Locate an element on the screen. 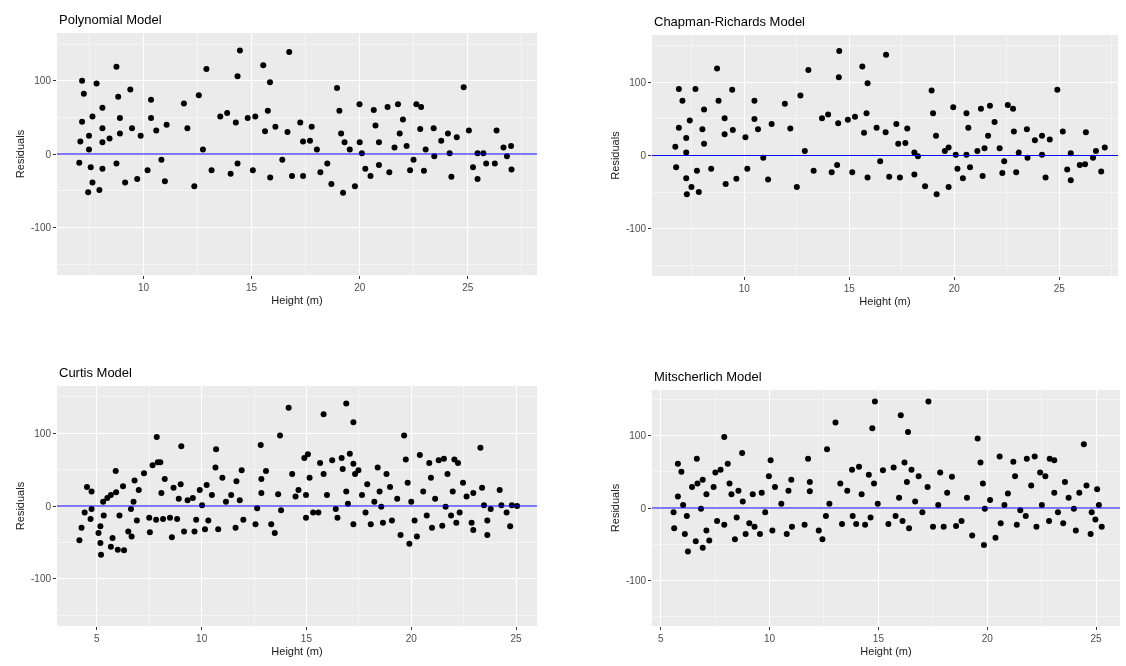 Image resolution: width=1126 pixels, height=666 pixels. chart-title: Mitscherlich Model is located at coordinates (708, 376).